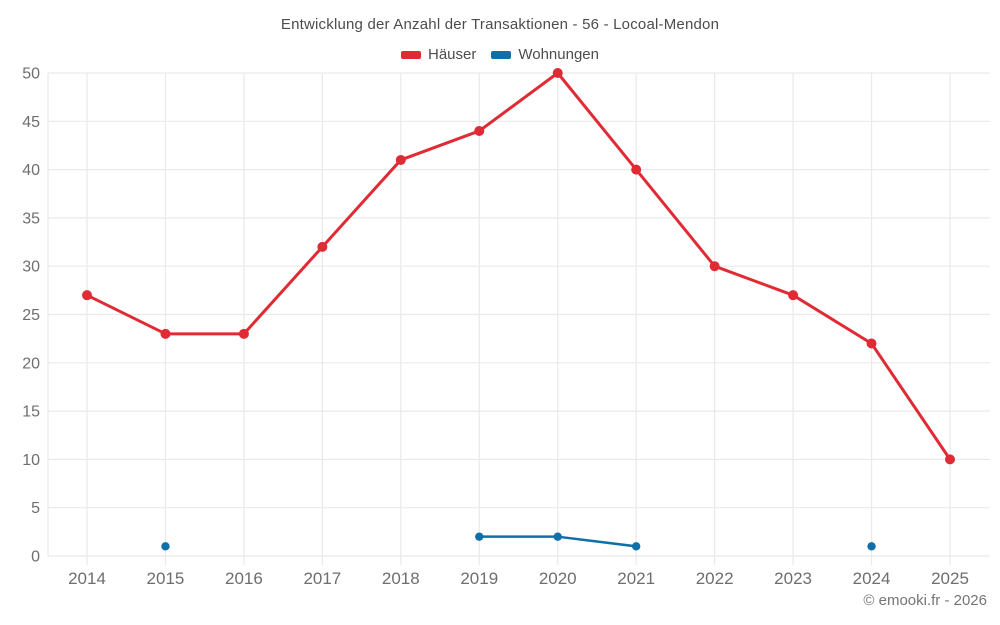  Describe the element at coordinates (87, 578) in the screenshot. I see `x-tick-label: 2014` at that location.